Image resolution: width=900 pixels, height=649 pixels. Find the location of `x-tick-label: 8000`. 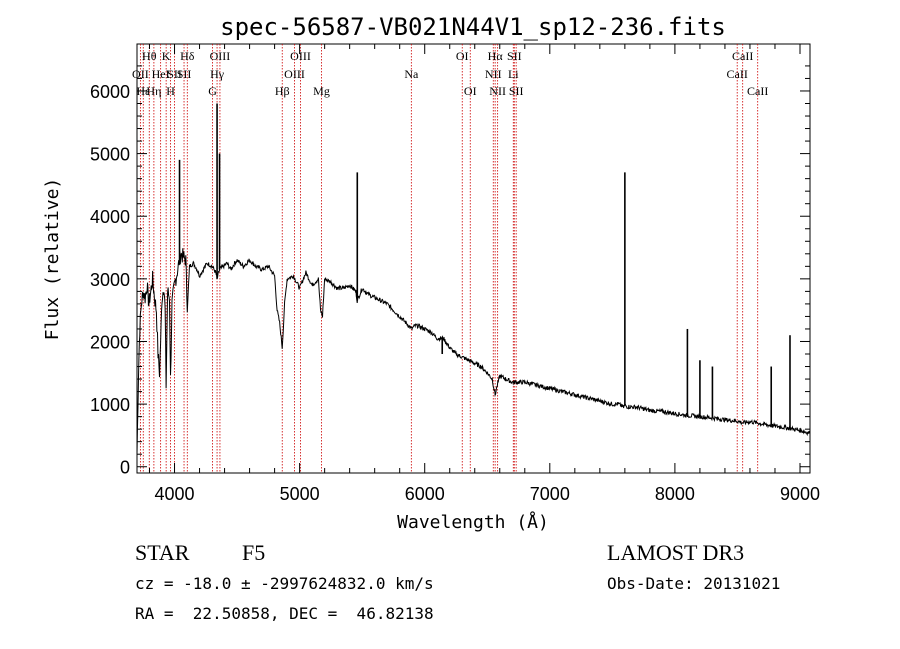

x-tick-label: 8000 is located at coordinates (675, 494).